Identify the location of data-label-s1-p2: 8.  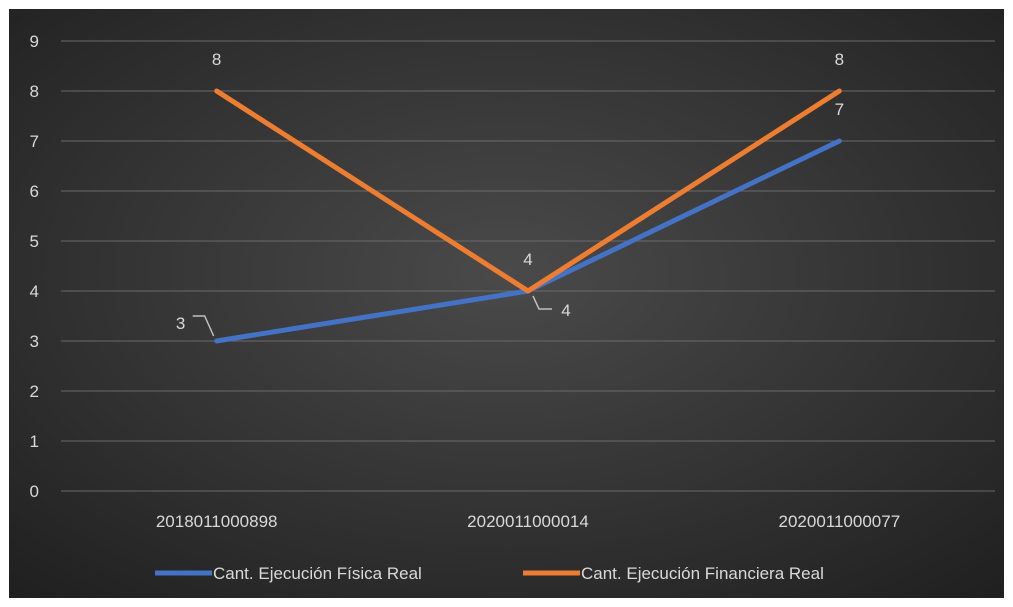
(839, 59).